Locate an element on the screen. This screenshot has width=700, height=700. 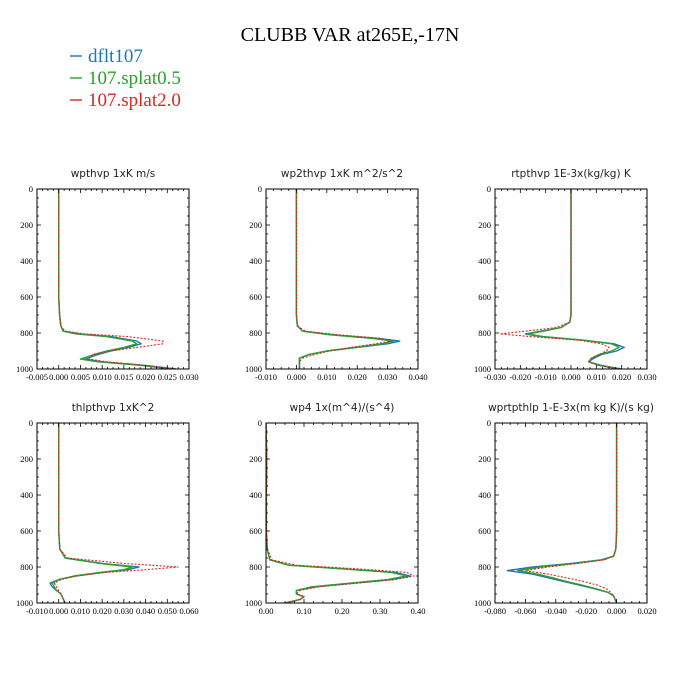
x-tick-label: 0.050 is located at coordinates (167, 611).